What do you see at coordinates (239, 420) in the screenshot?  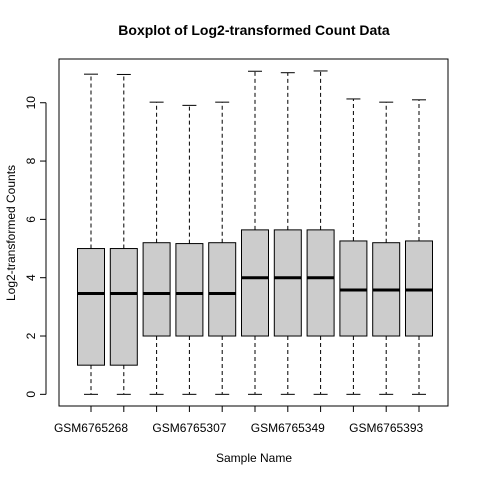 I see `x-axis: GSM6765268 GSM6765307 GSM6765349 GSM6765393` at bounding box center [239, 420].